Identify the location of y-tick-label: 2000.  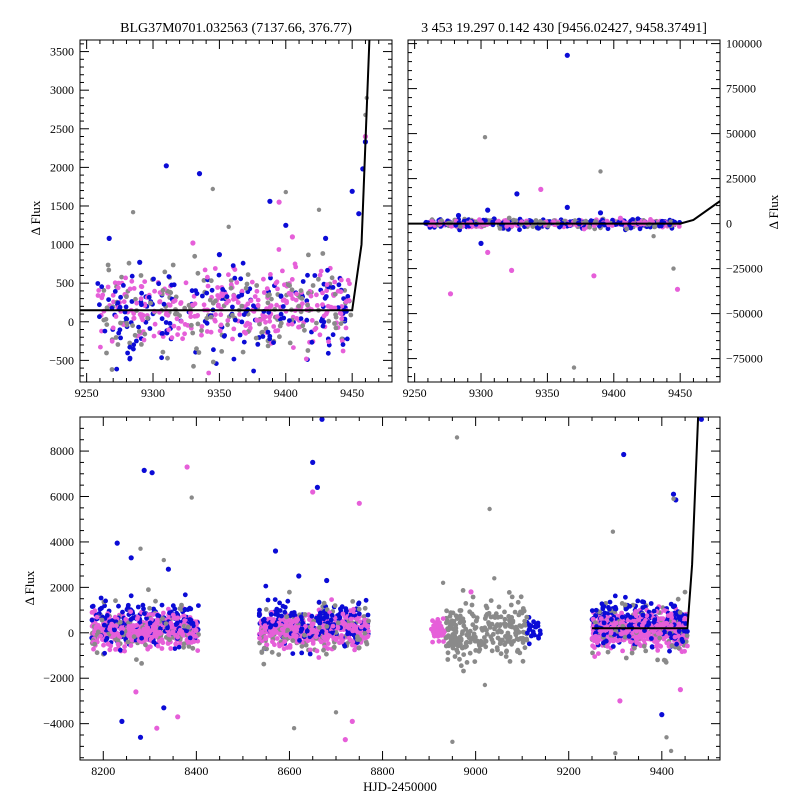
(62, 587).